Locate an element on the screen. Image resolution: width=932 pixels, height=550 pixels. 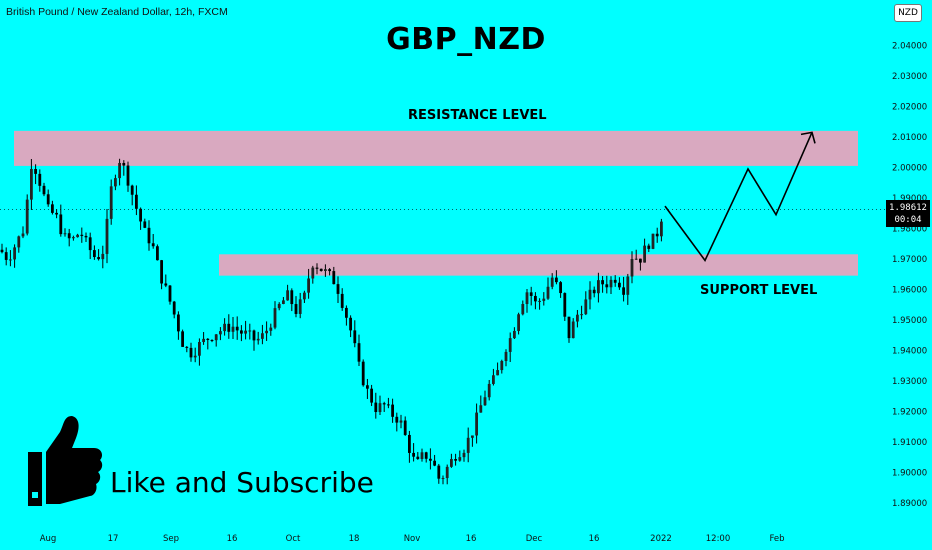
last-price-tag: 1.98612 00:04 is located at coordinates (908, 213).